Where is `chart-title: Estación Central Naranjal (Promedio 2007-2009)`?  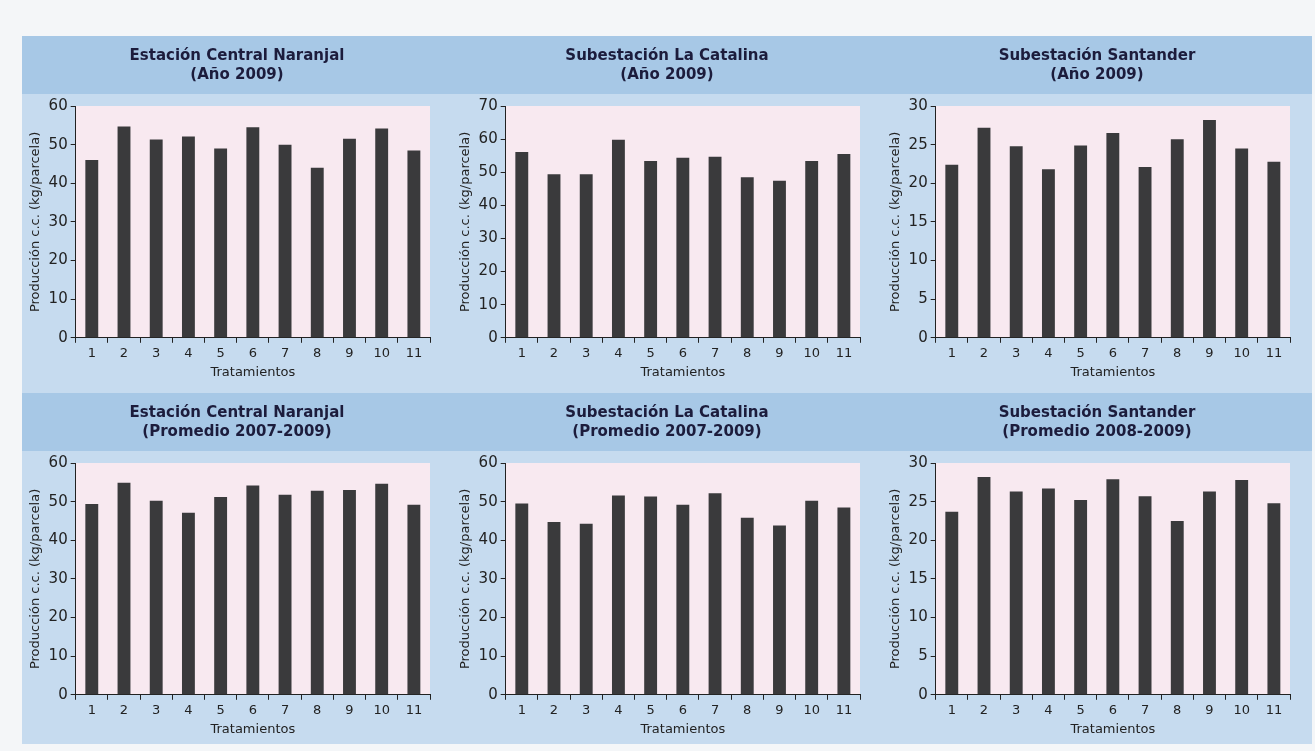 chart-title: Estación Central Naranjal (Promedio 2007-2009) is located at coordinates (237, 422).